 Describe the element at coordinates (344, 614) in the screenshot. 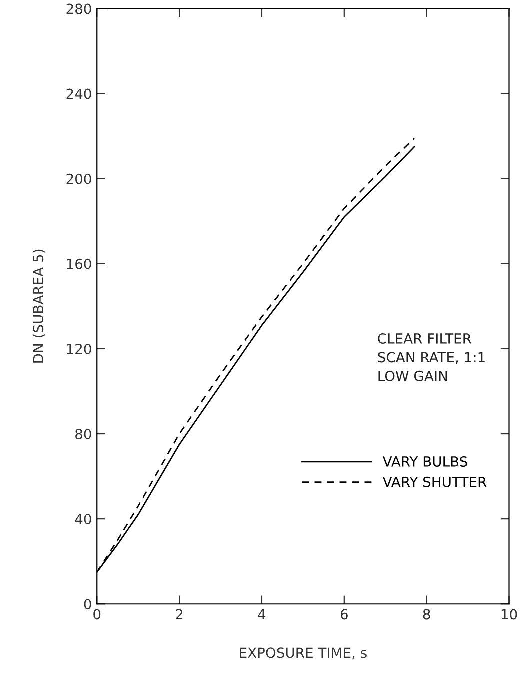

I see `x-tick-label: 6` at that location.